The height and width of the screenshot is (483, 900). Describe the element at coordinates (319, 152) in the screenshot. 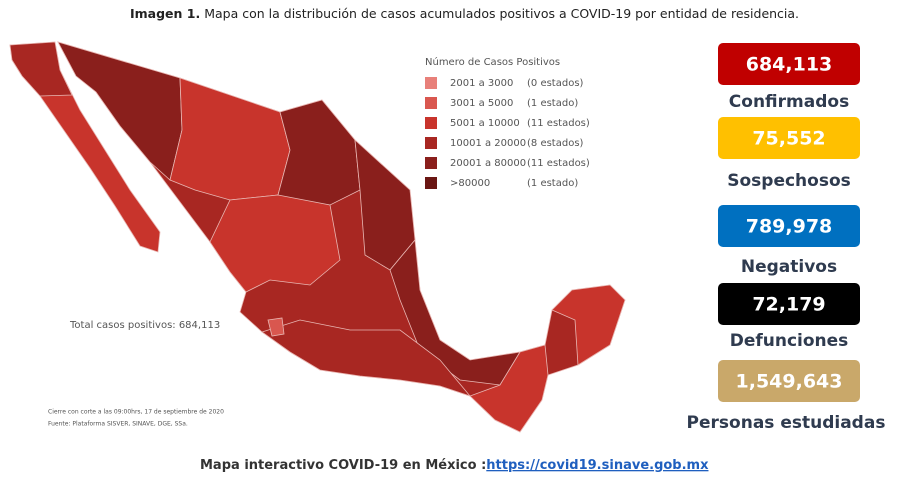

I see `coahuila` at that location.